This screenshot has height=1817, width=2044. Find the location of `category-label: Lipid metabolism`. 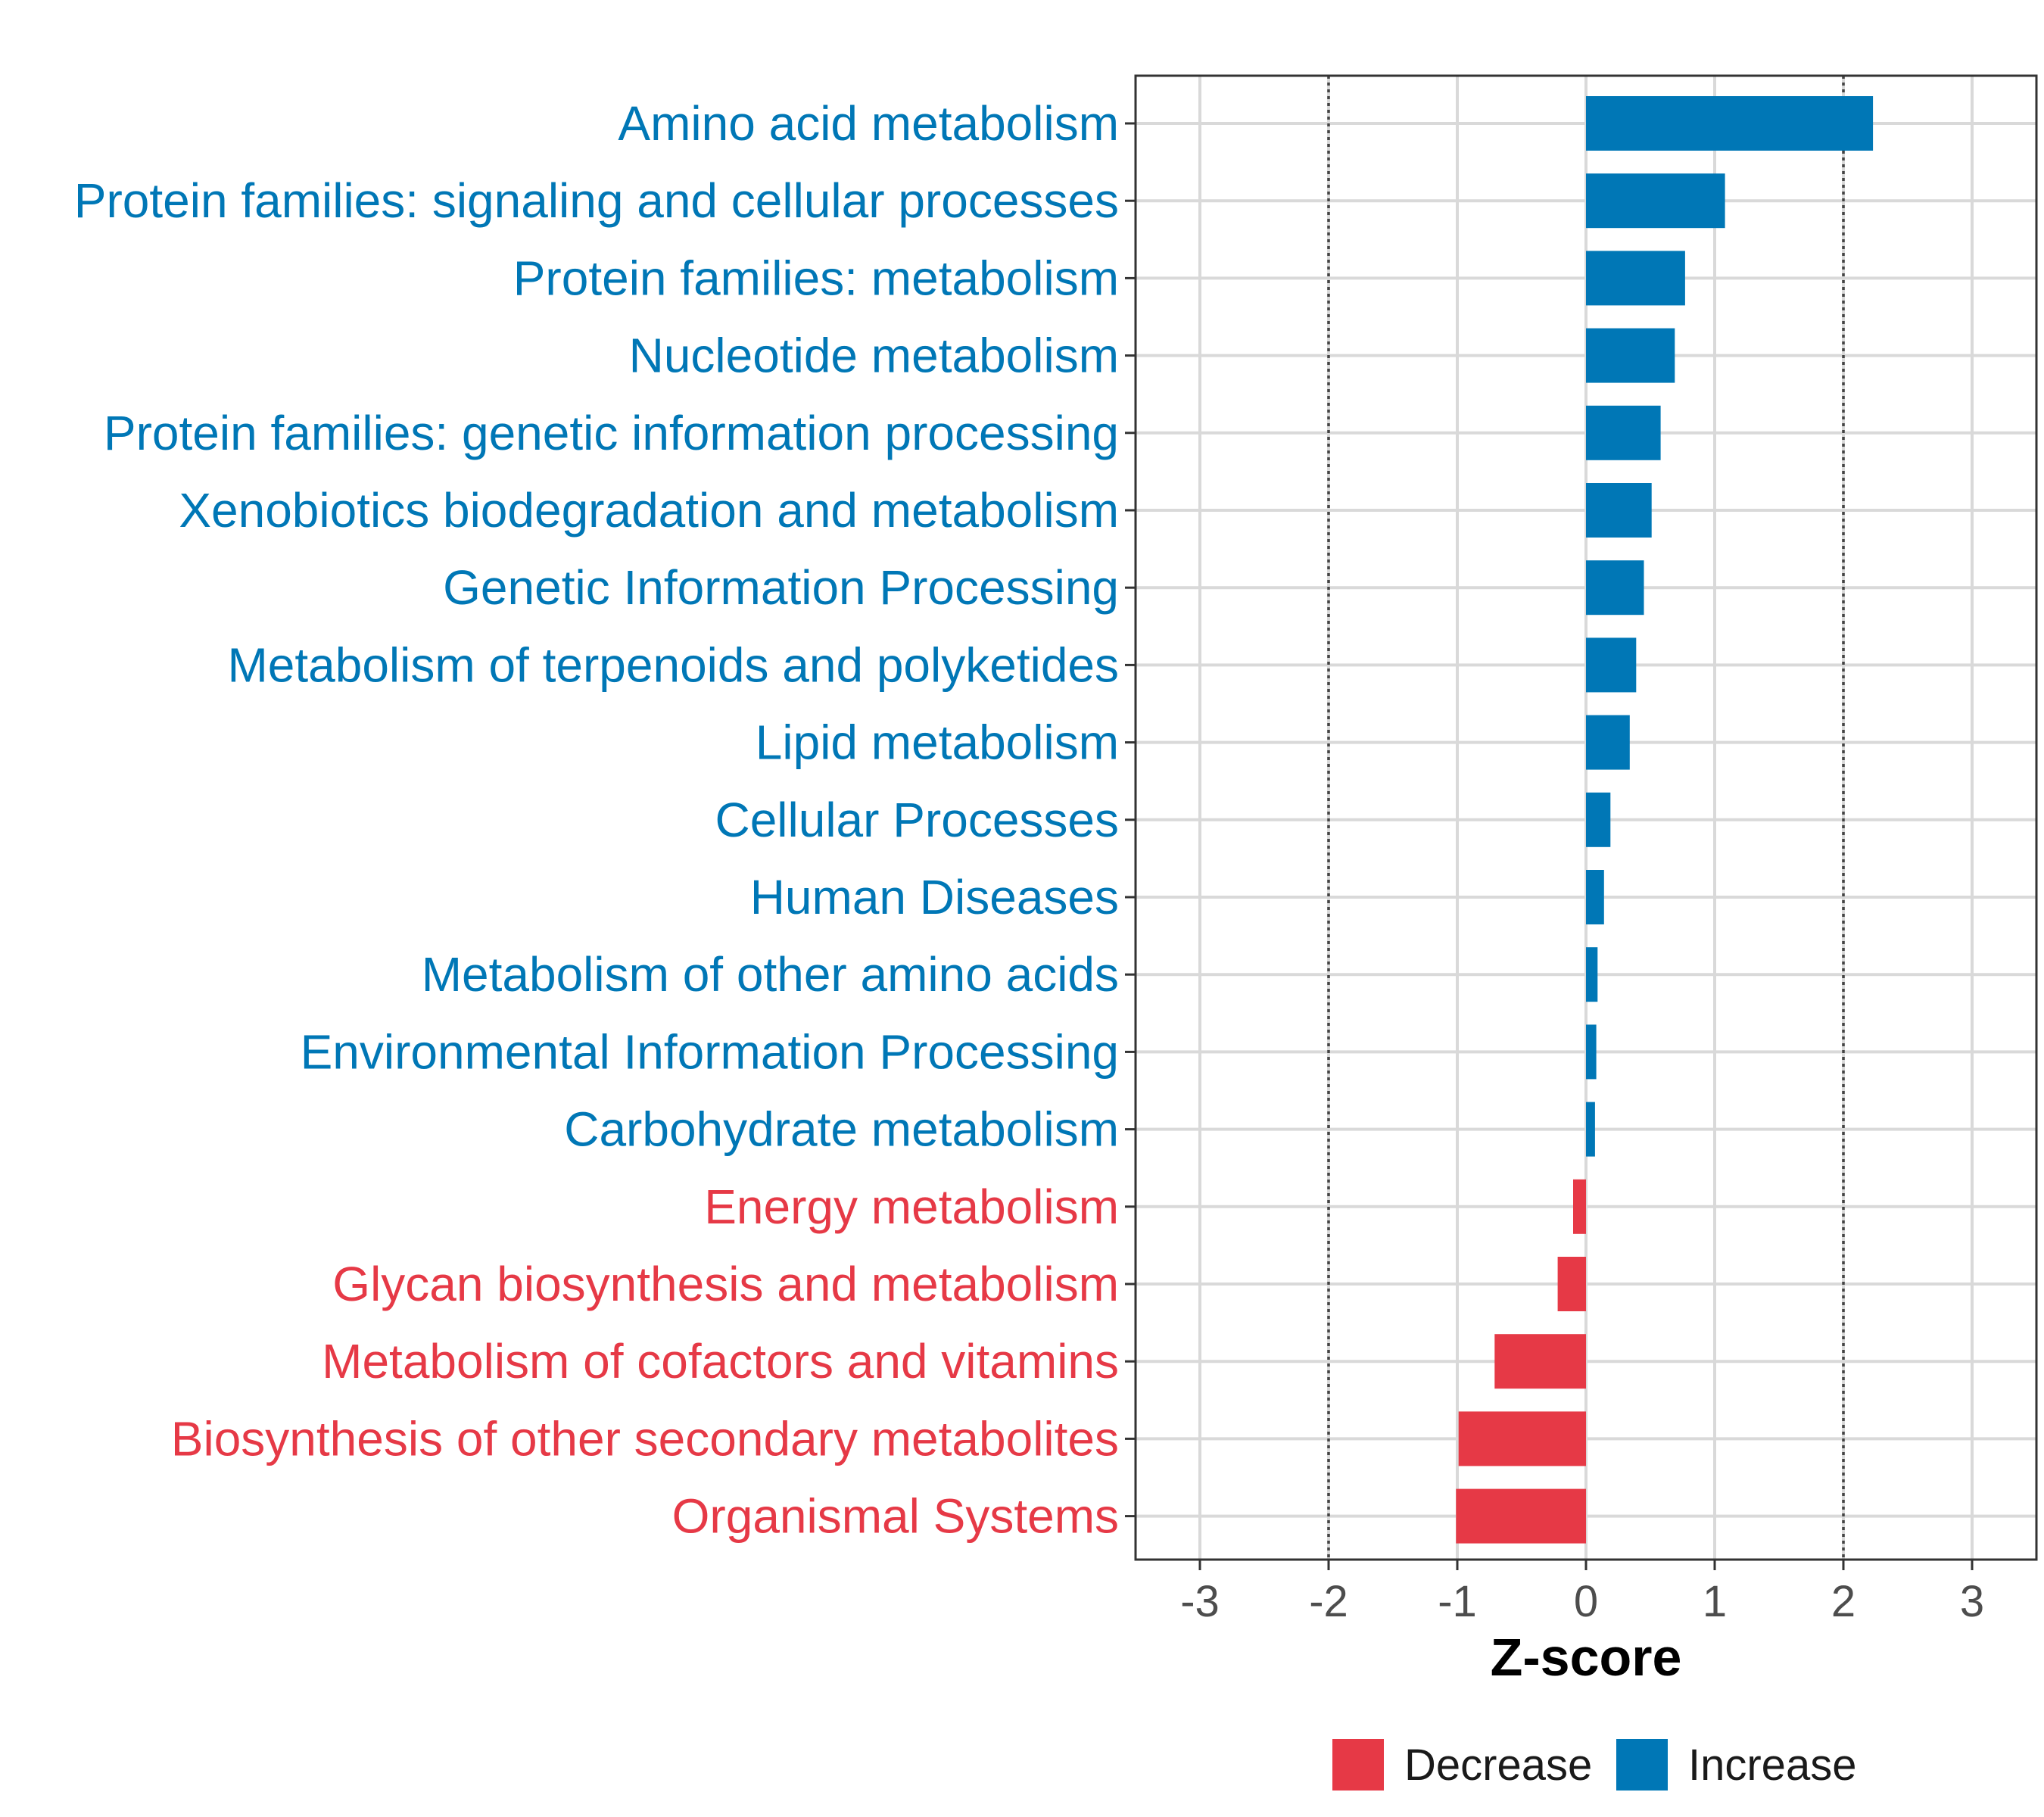

category-label: Lipid metabolism is located at coordinates (937, 742).